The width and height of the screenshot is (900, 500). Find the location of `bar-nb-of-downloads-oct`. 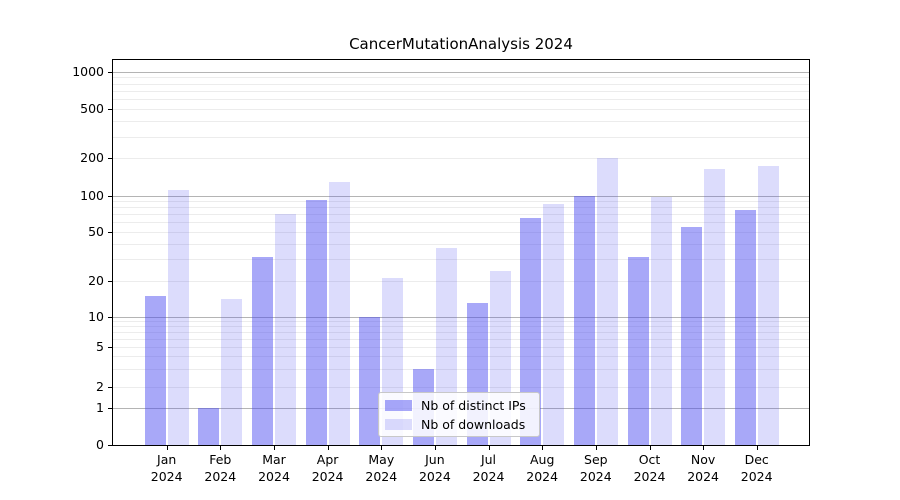

bar-nb-of-downloads-oct is located at coordinates (661, 321).